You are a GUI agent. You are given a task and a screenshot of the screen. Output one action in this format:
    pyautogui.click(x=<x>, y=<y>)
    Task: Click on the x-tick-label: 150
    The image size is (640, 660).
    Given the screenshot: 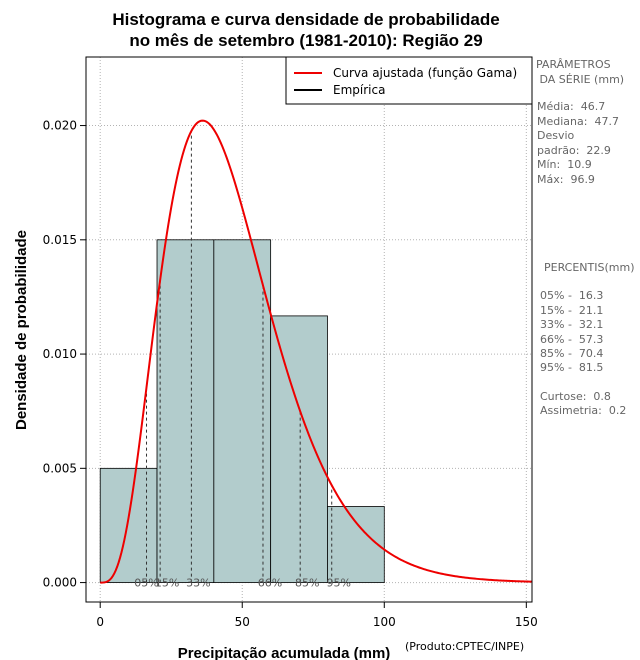 What is the action you would take?
    pyautogui.click(x=526, y=622)
    